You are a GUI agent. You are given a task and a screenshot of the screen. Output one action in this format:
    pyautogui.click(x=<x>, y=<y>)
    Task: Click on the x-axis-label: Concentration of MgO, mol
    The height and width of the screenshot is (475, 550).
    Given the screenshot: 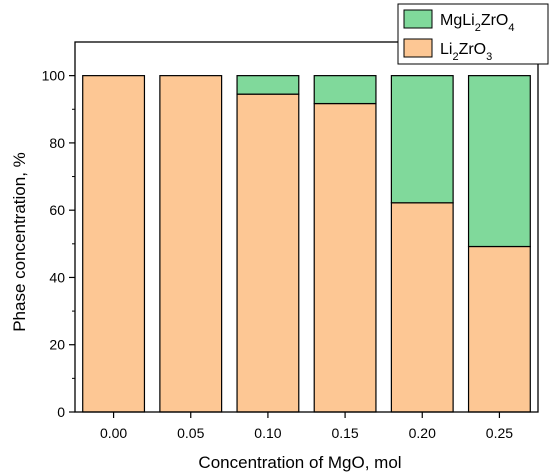 What is the action you would take?
    pyautogui.click(x=299, y=462)
    